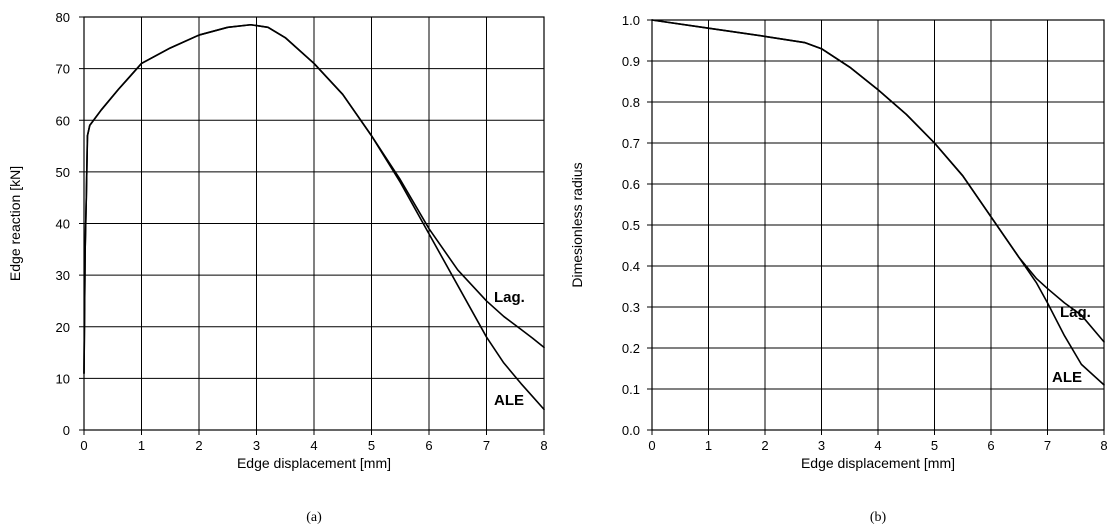 The width and height of the screenshot is (1113, 529). Describe the element at coordinates (63, 275) in the screenshot. I see `y-tick-label: 30` at that location.